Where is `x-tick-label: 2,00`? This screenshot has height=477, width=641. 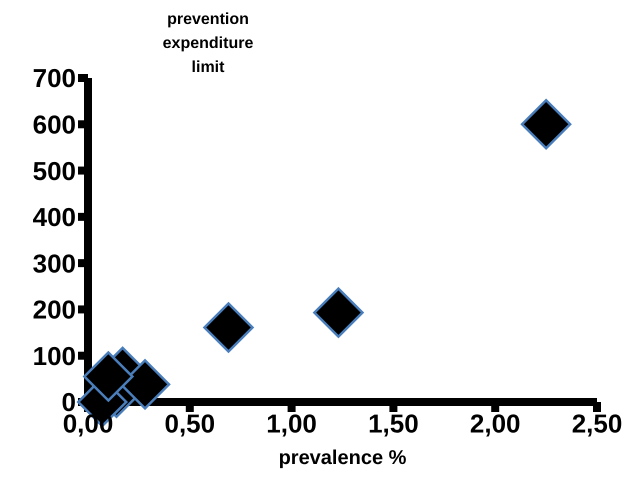
x-tick-label: 2,00 is located at coordinates (495, 423).